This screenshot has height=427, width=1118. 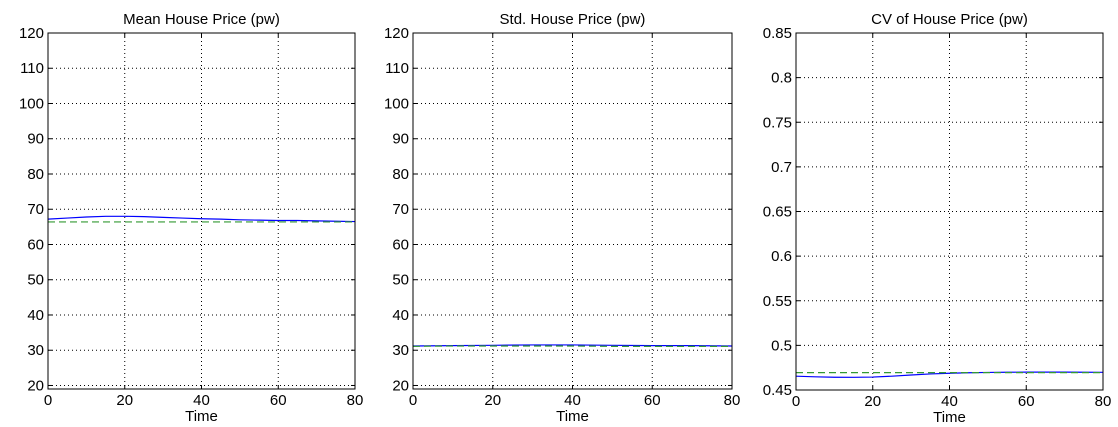 I want to click on y-tick-label: 0.6, so click(x=781, y=256).